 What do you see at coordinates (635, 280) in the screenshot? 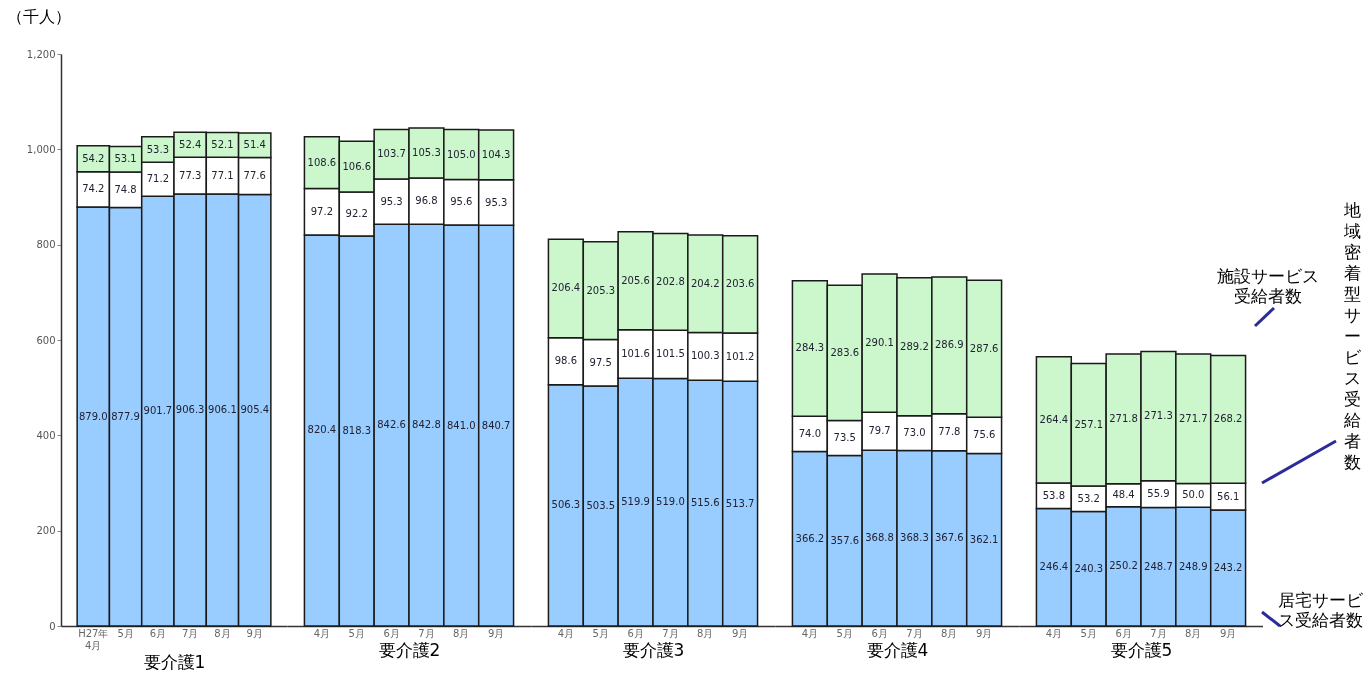
I see `data-label: 205.6` at bounding box center [635, 280].